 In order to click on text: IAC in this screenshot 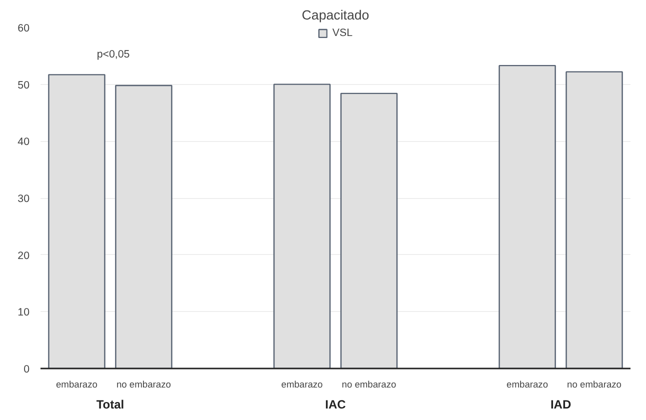, I will do `click(335, 405)`.